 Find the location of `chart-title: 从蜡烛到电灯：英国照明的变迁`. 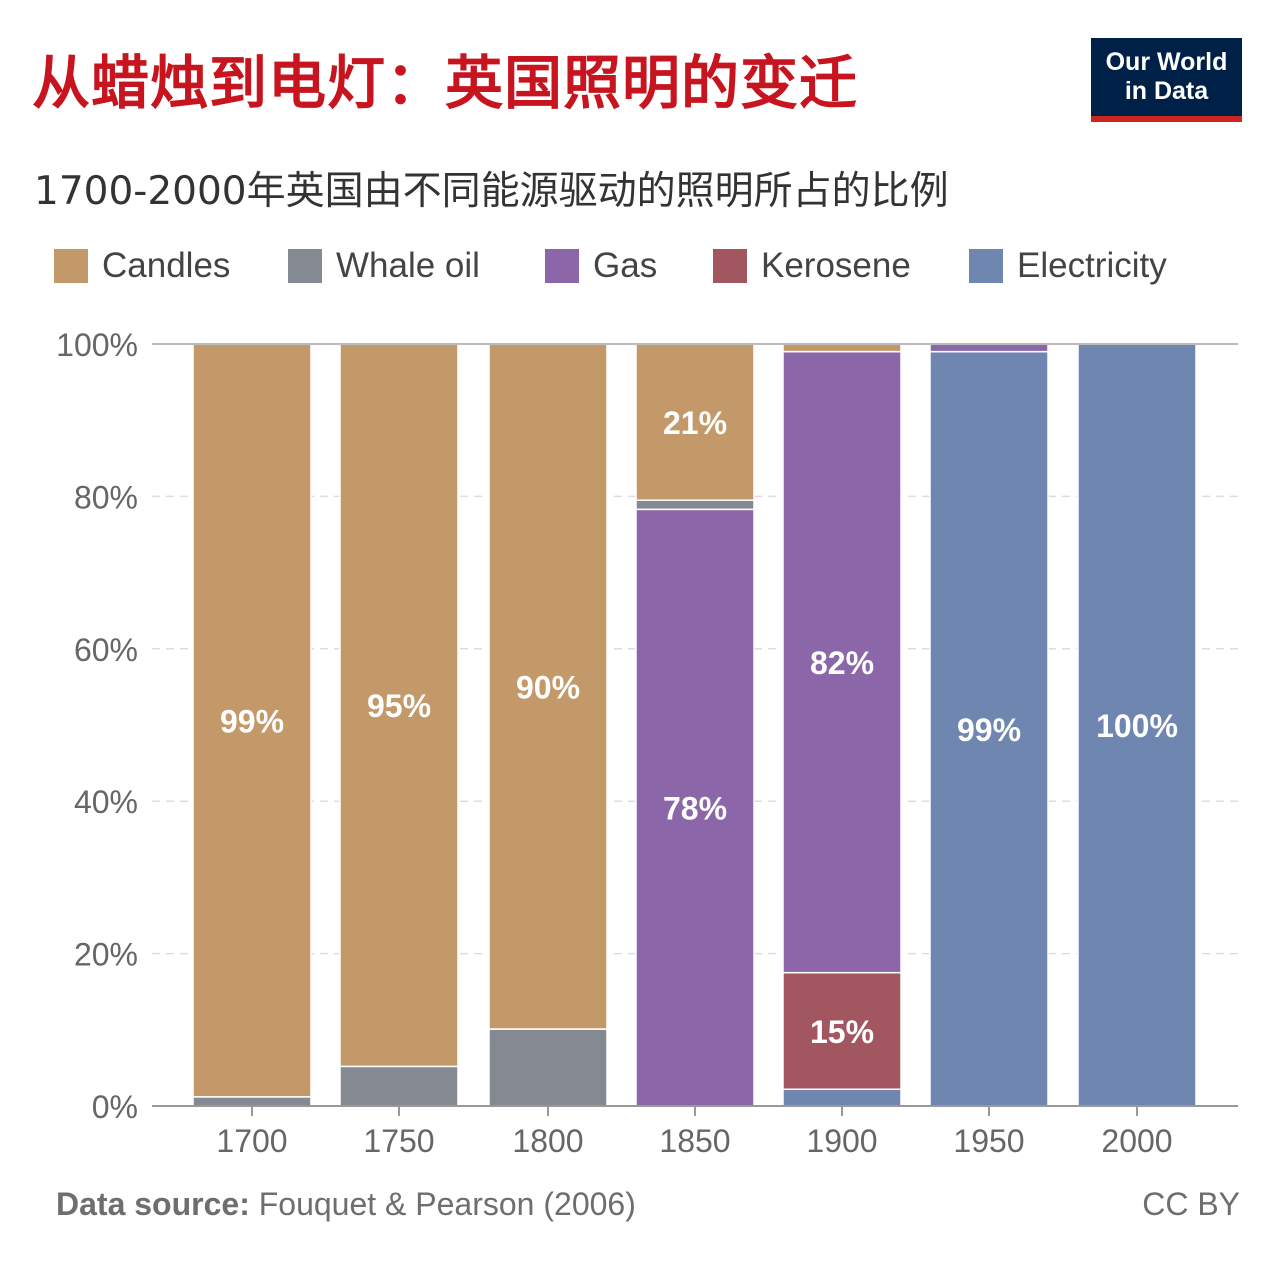

chart-title: 从蜡烛到电灯：英国照明的变迁 is located at coordinates (445, 83).